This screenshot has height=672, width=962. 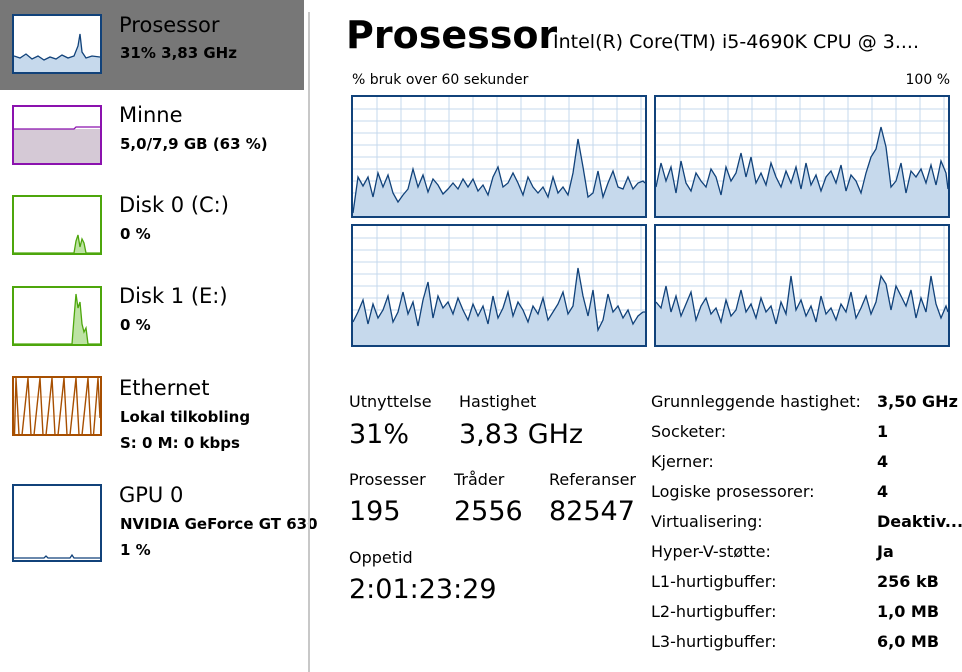 I want to click on memory-thumbnail-graph, so click(x=57, y=135).